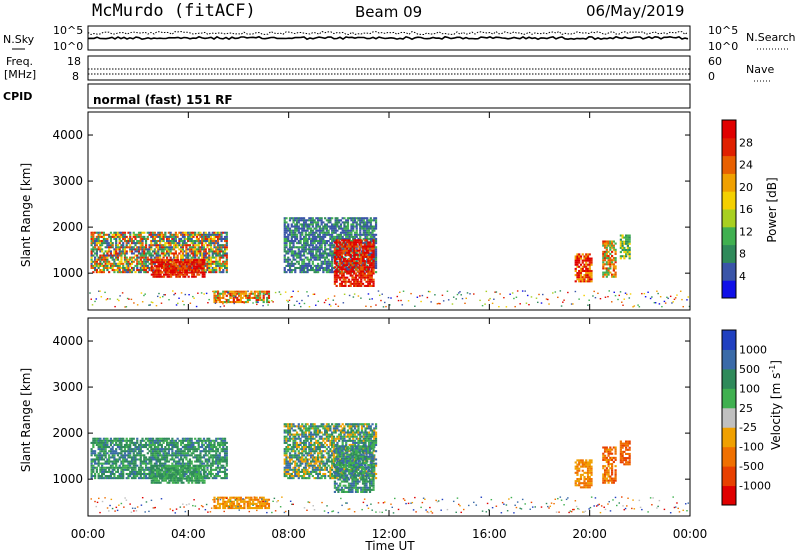 This screenshot has width=800, height=554. Describe the element at coordinates (67, 227) in the screenshot. I see `y-tick-label: 2000` at that location.